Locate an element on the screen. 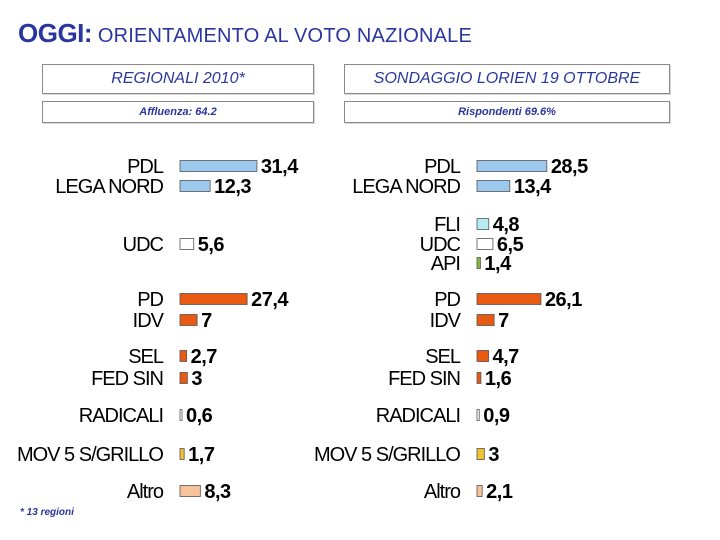 This screenshot has width=720, height=540. bar-regionali-pdl is located at coordinates (218, 166).